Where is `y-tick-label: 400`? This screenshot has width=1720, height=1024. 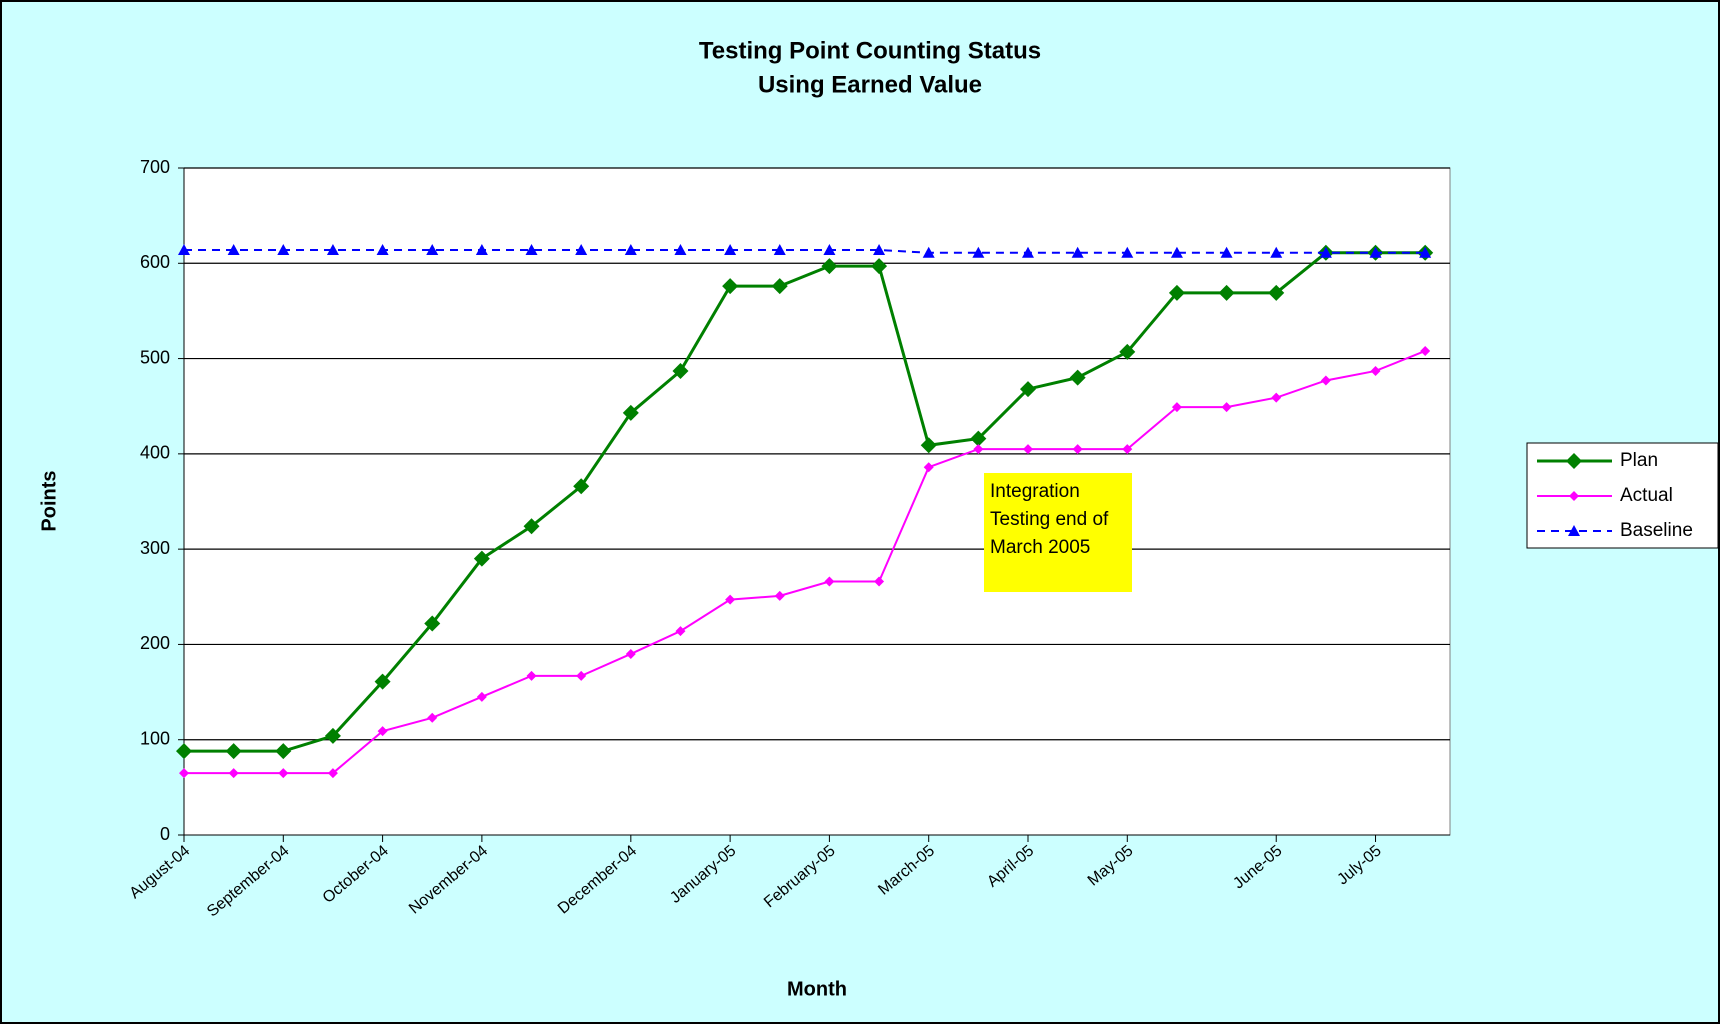 y-tick-label: 400 is located at coordinates (155, 453).